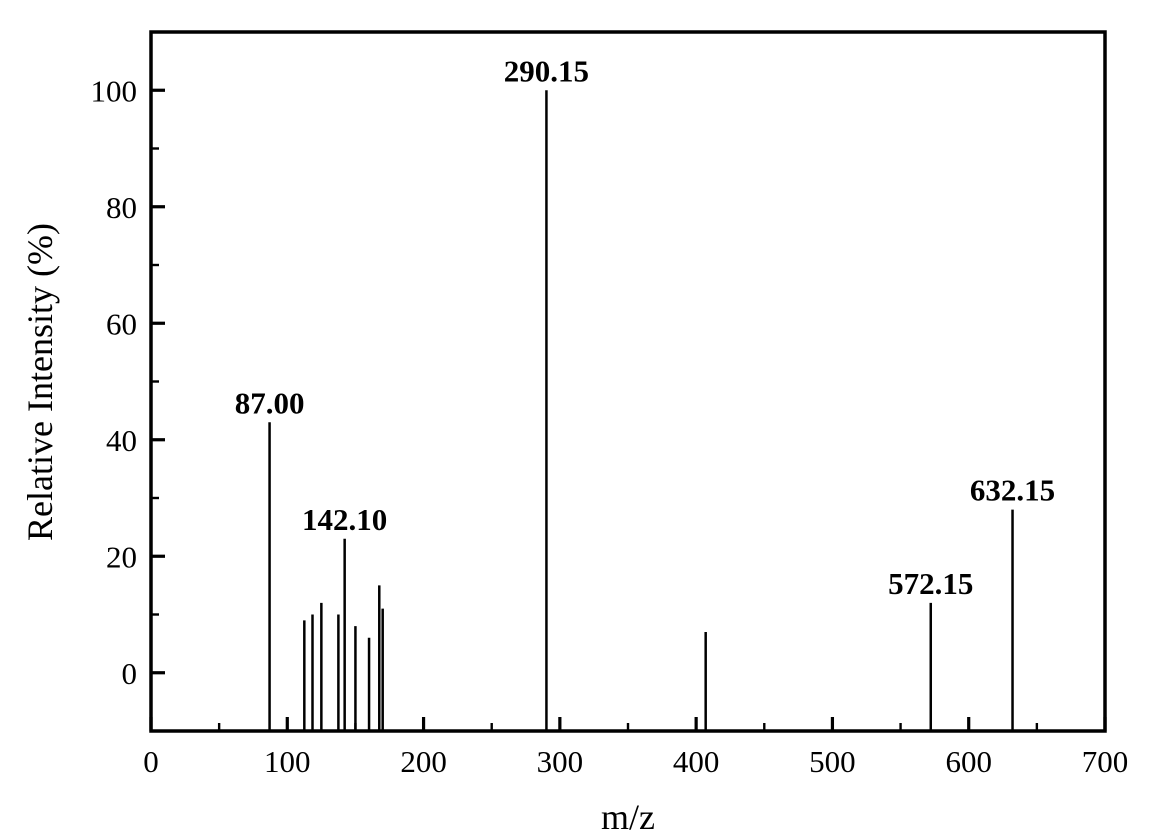 The width and height of the screenshot is (1168, 839). I want to click on y-tick-label: 20, so click(121, 556).